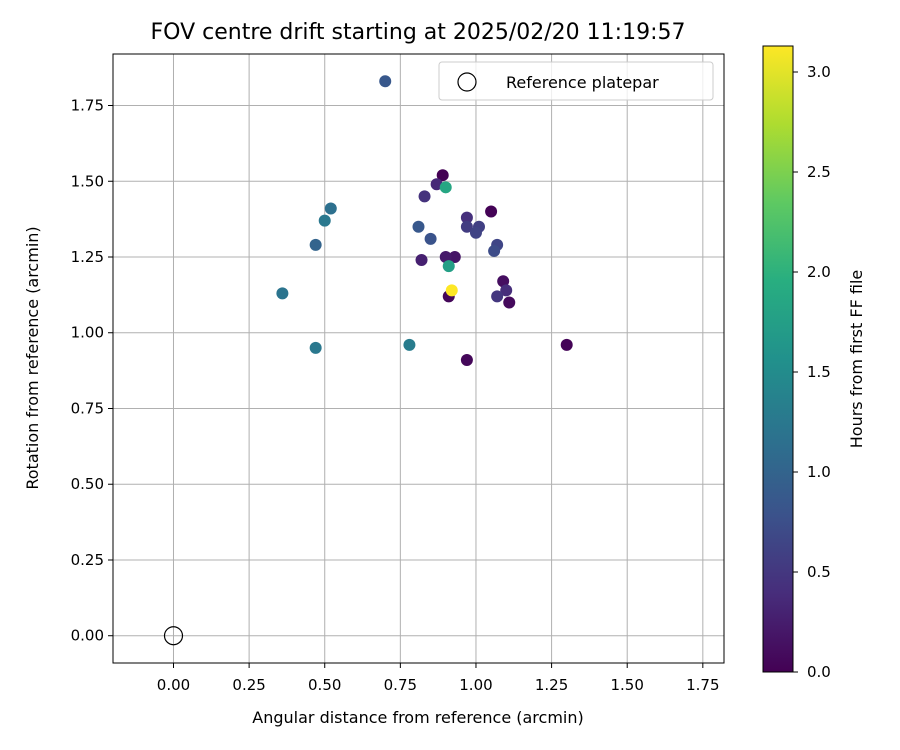  I want to click on y-tick-label: 0.75, so click(87, 408).